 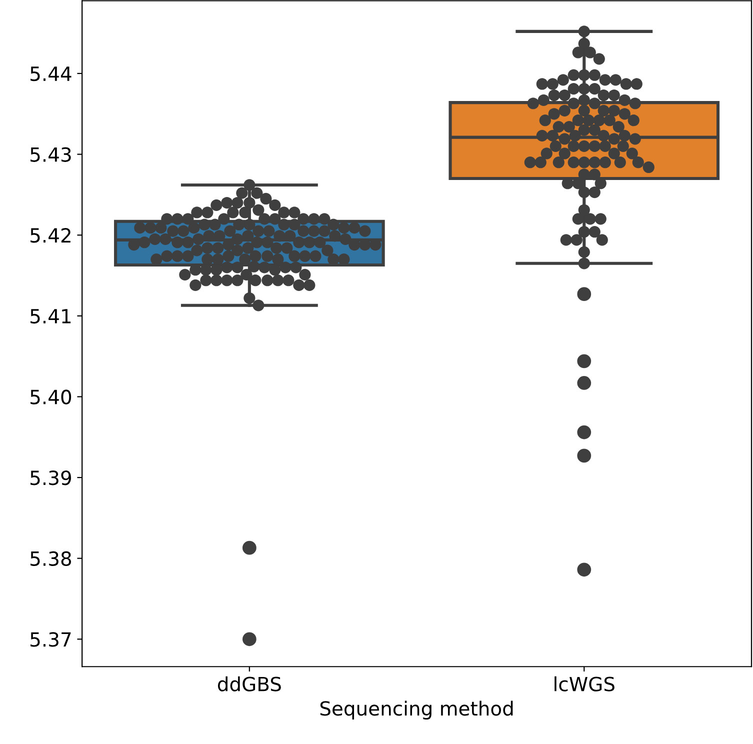 I want to click on y-tick-label: 5.44, so click(x=51, y=74).